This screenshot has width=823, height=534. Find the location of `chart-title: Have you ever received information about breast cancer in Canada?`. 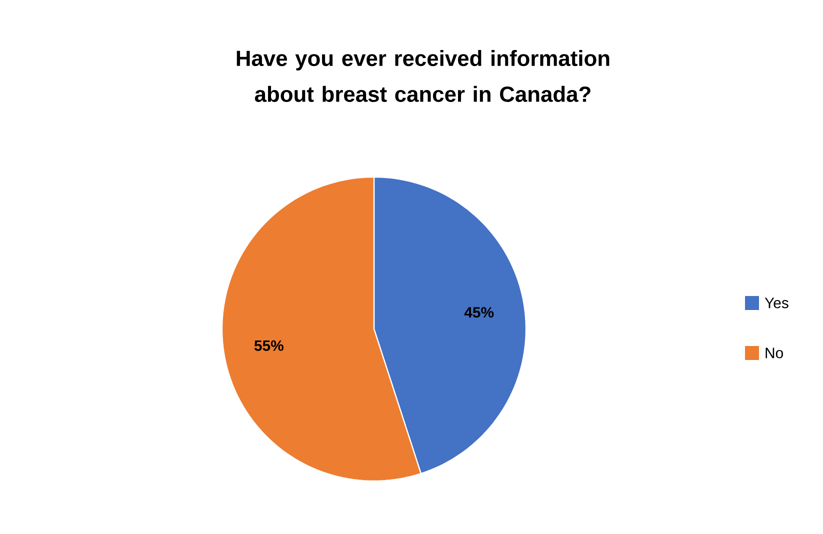

chart-title: Have you ever received information about breast cancer in Canada? is located at coordinates (423, 76).